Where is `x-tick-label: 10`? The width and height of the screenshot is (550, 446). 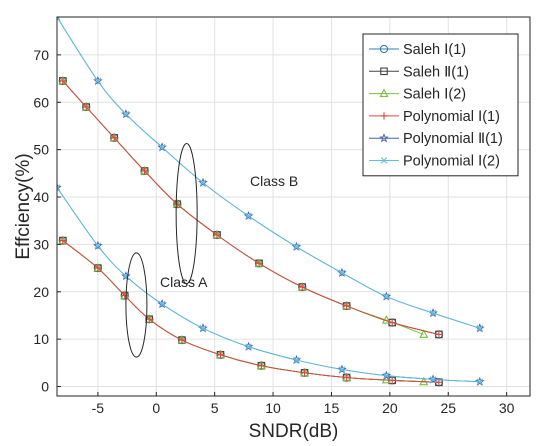
x-tick-label: 10 is located at coordinates (273, 408).